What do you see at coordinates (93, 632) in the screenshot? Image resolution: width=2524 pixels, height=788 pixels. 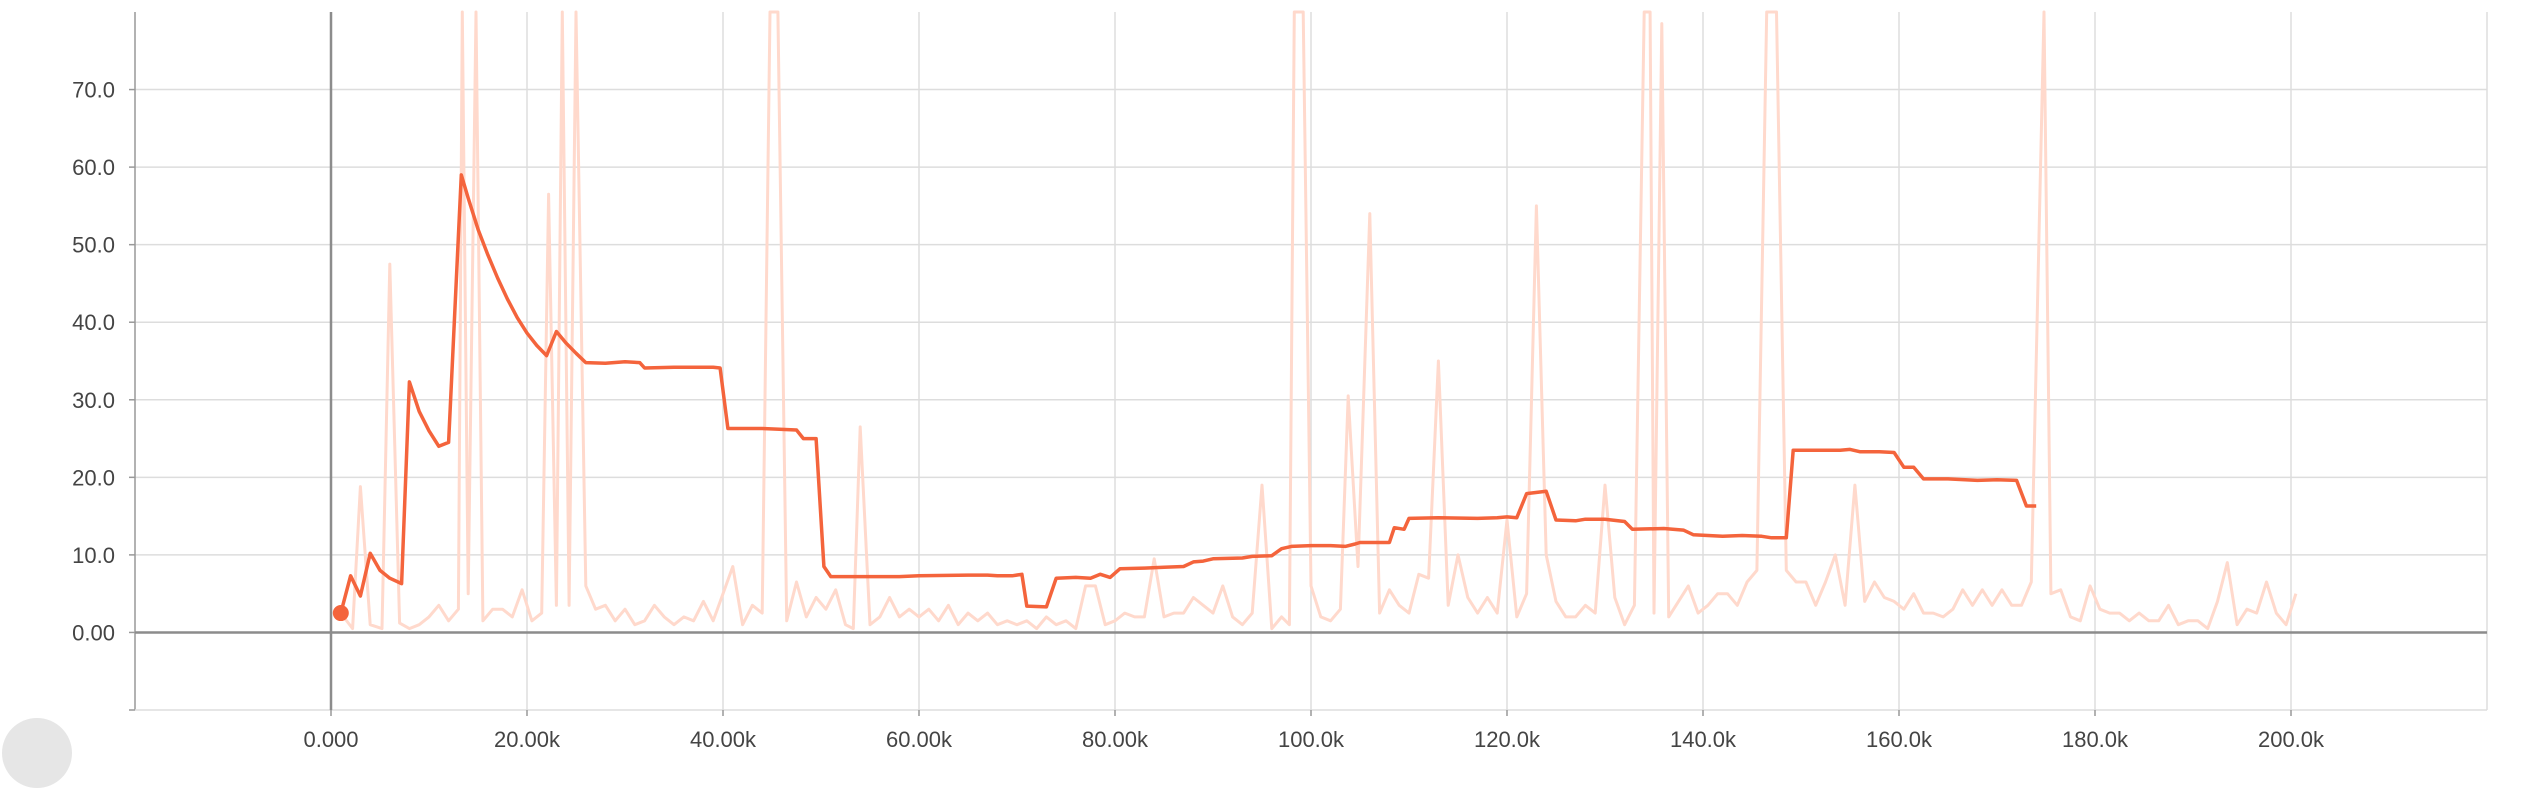 I see `y-tick-label: 0.00` at bounding box center [93, 632].